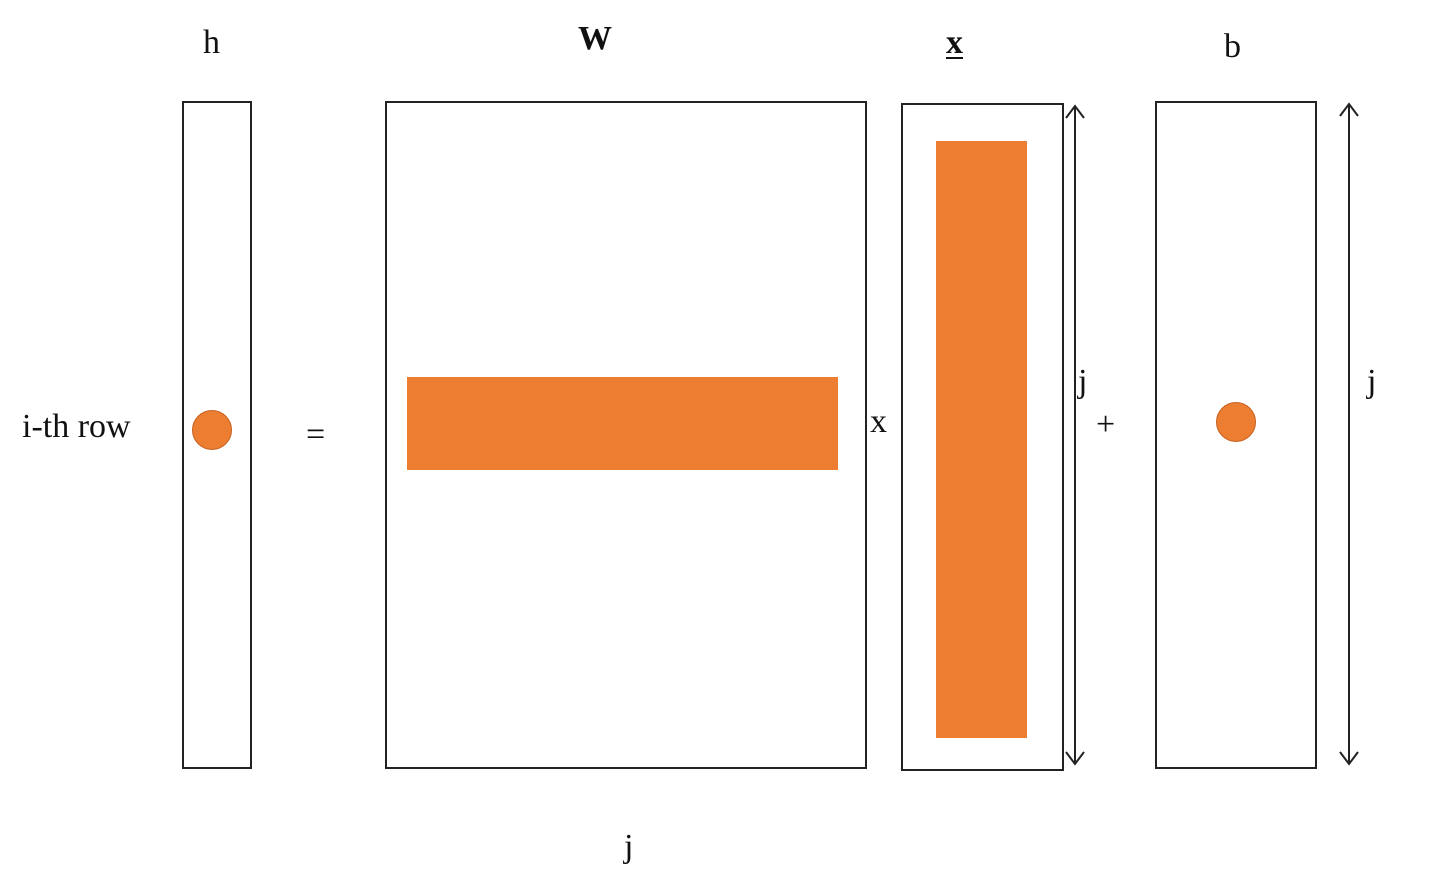 The width and height of the screenshot is (1437, 888). Describe the element at coordinates (1349, 434) in the screenshot. I see `b-height-arrow` at that location.